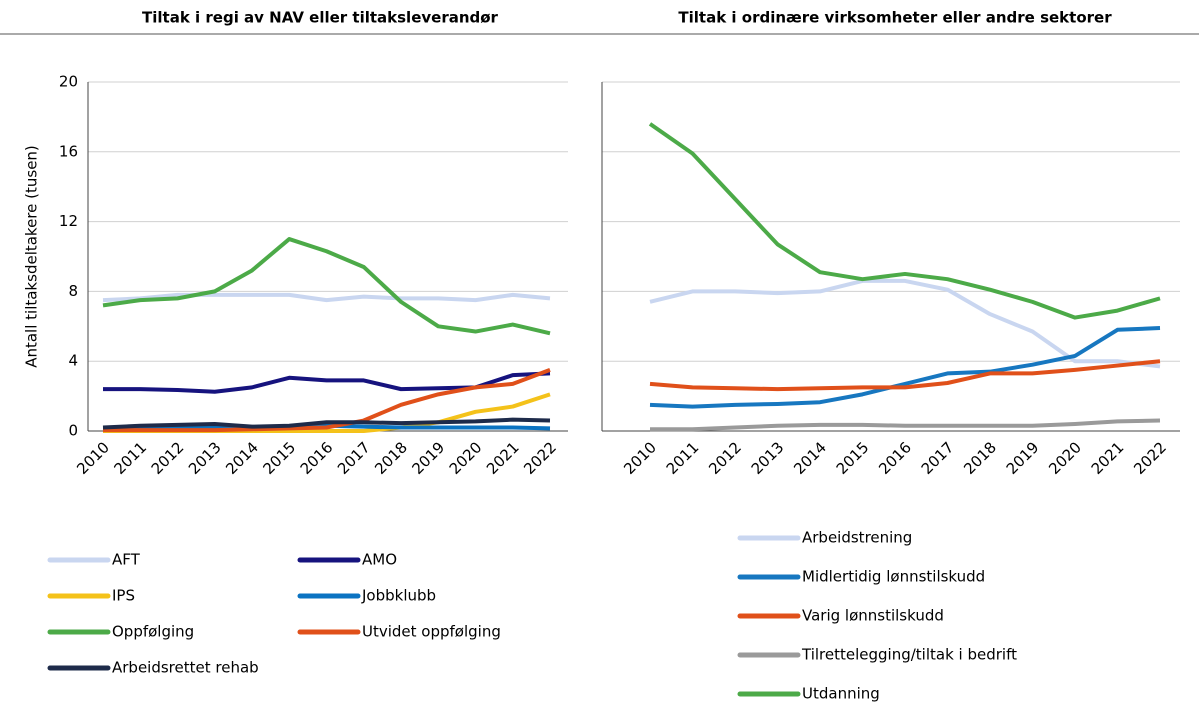  What do you see at coordinates (893, 577) in the screenshot?
I see `legend-label: Midlertidig lønnstilskudd` at bounding box center [893, 577].